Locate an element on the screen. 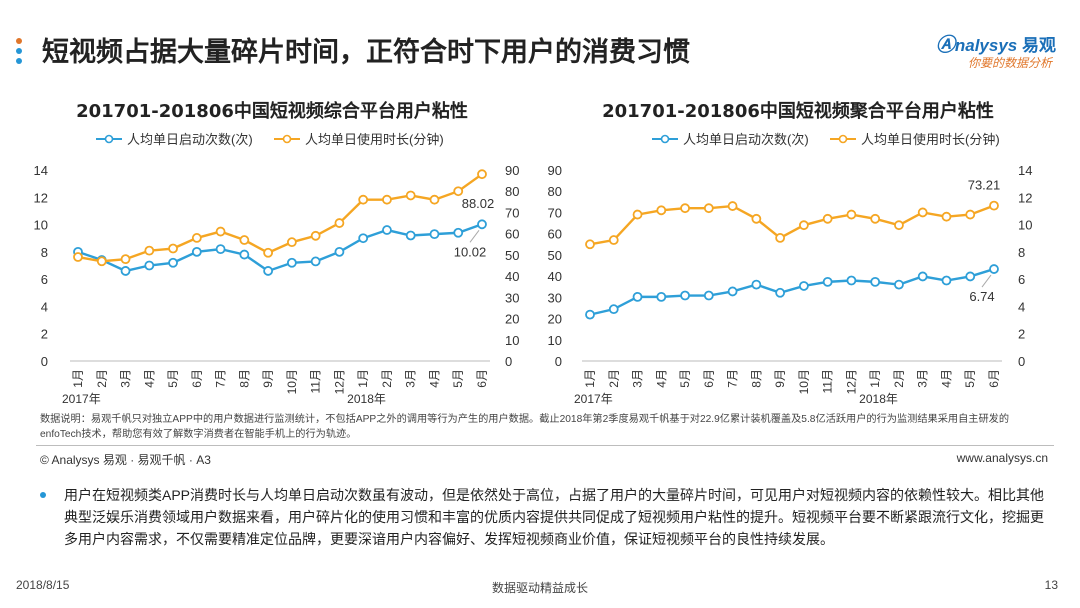 This screenshot has width=1080, height=608. chart1-year-label-0: 2017年 is located at coordinates (81, 399).